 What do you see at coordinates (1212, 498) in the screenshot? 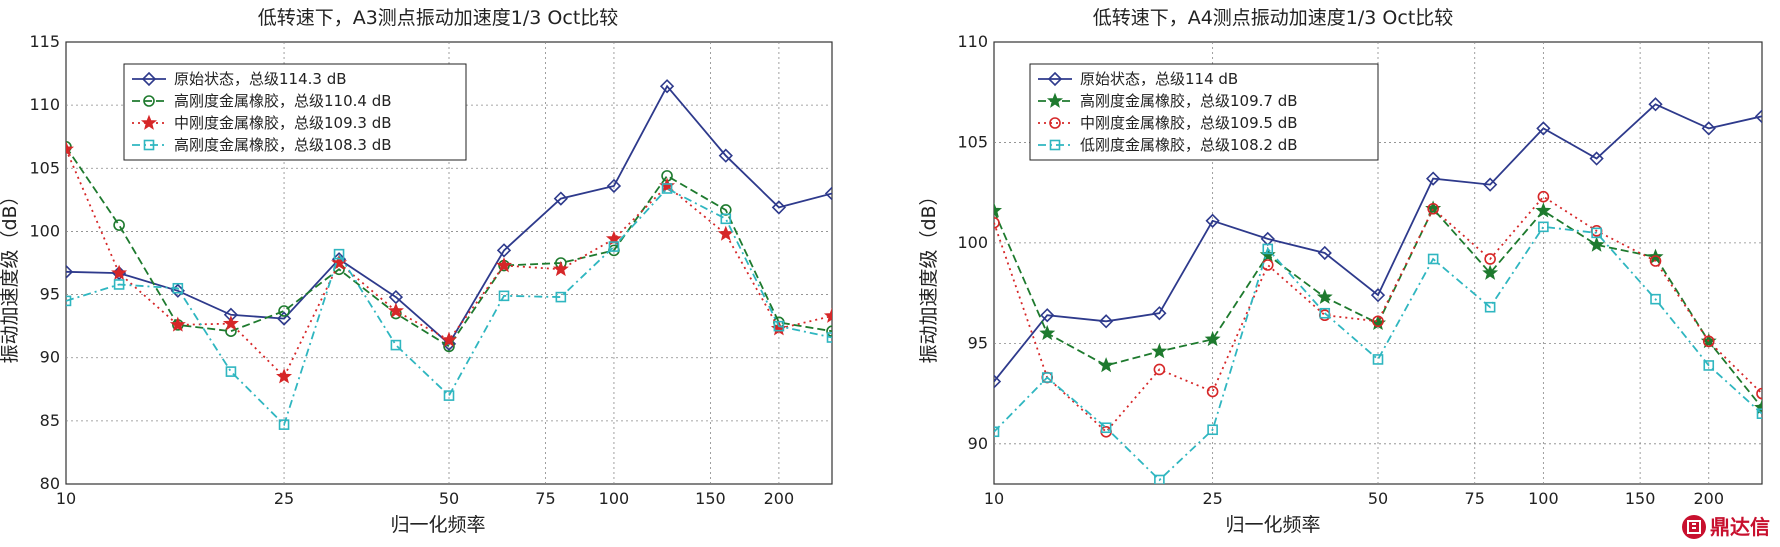
I see `x-tick-label: 25` at bounding box center [1212, 498].